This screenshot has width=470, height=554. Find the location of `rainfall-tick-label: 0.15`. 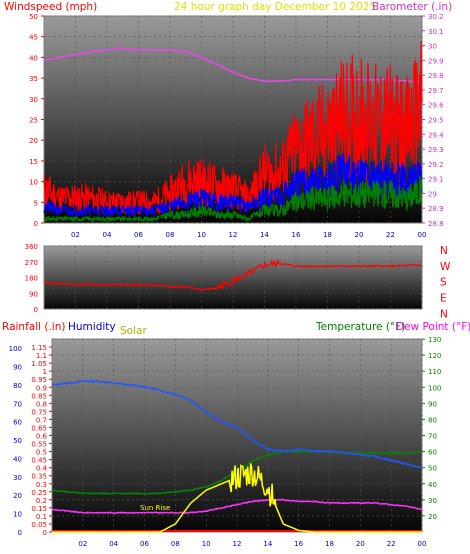

rainfall-tick-label: 0.15 is located at coordinates (39, 509).